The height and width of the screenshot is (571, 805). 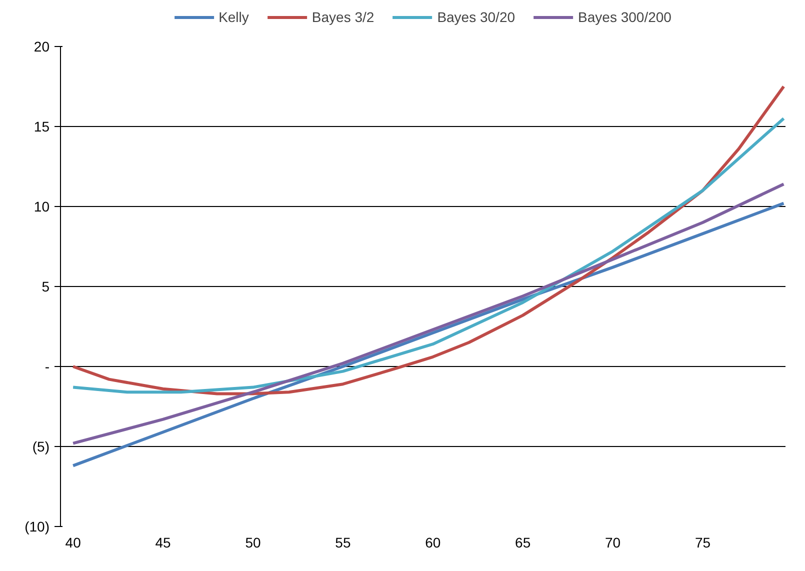 What do you see at coordinates (233, 17) in the screenshot?
I see `legend-label: Kelly` at bounding box center [233, 17].